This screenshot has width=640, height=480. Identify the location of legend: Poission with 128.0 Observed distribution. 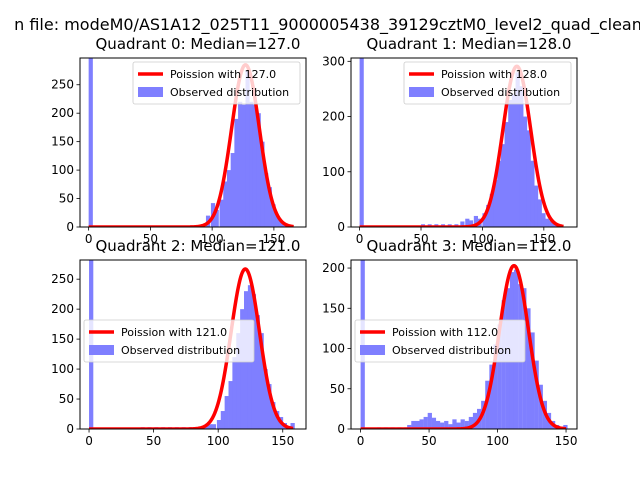
(487, 83).